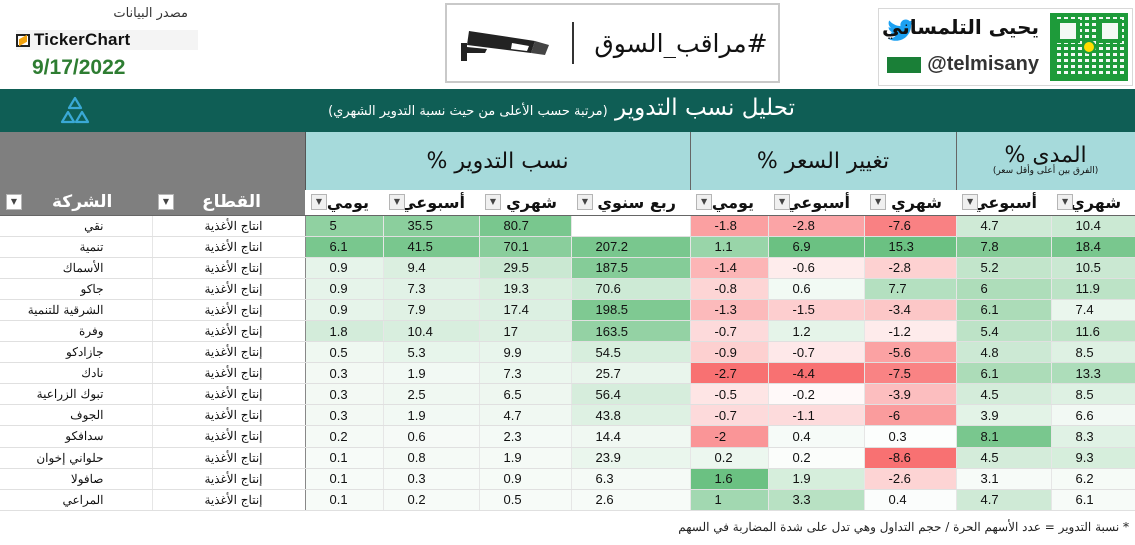  What do you see at coordinates (431, 310) in the screenshot?
I see `turnover-weekly-cell: 7.9` at bounding box center [431, 310].